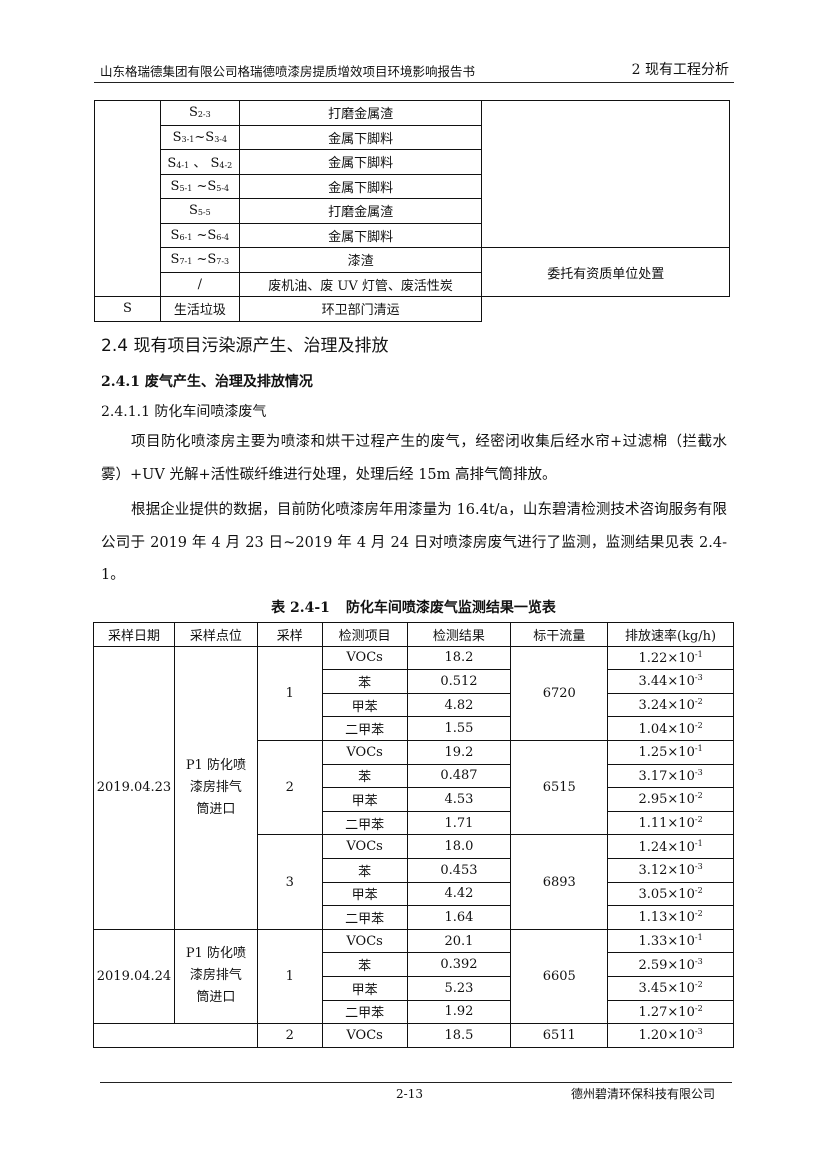 The width and height of the screenshot is (827, 1169). I want to click on waste-code-cell: S6-1 ~S6-4, so click(199, 235).